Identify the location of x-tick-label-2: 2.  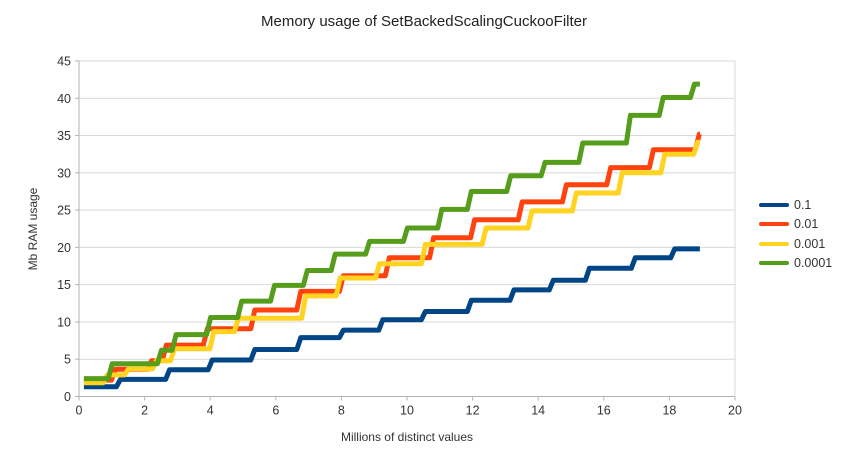
(144, 411).